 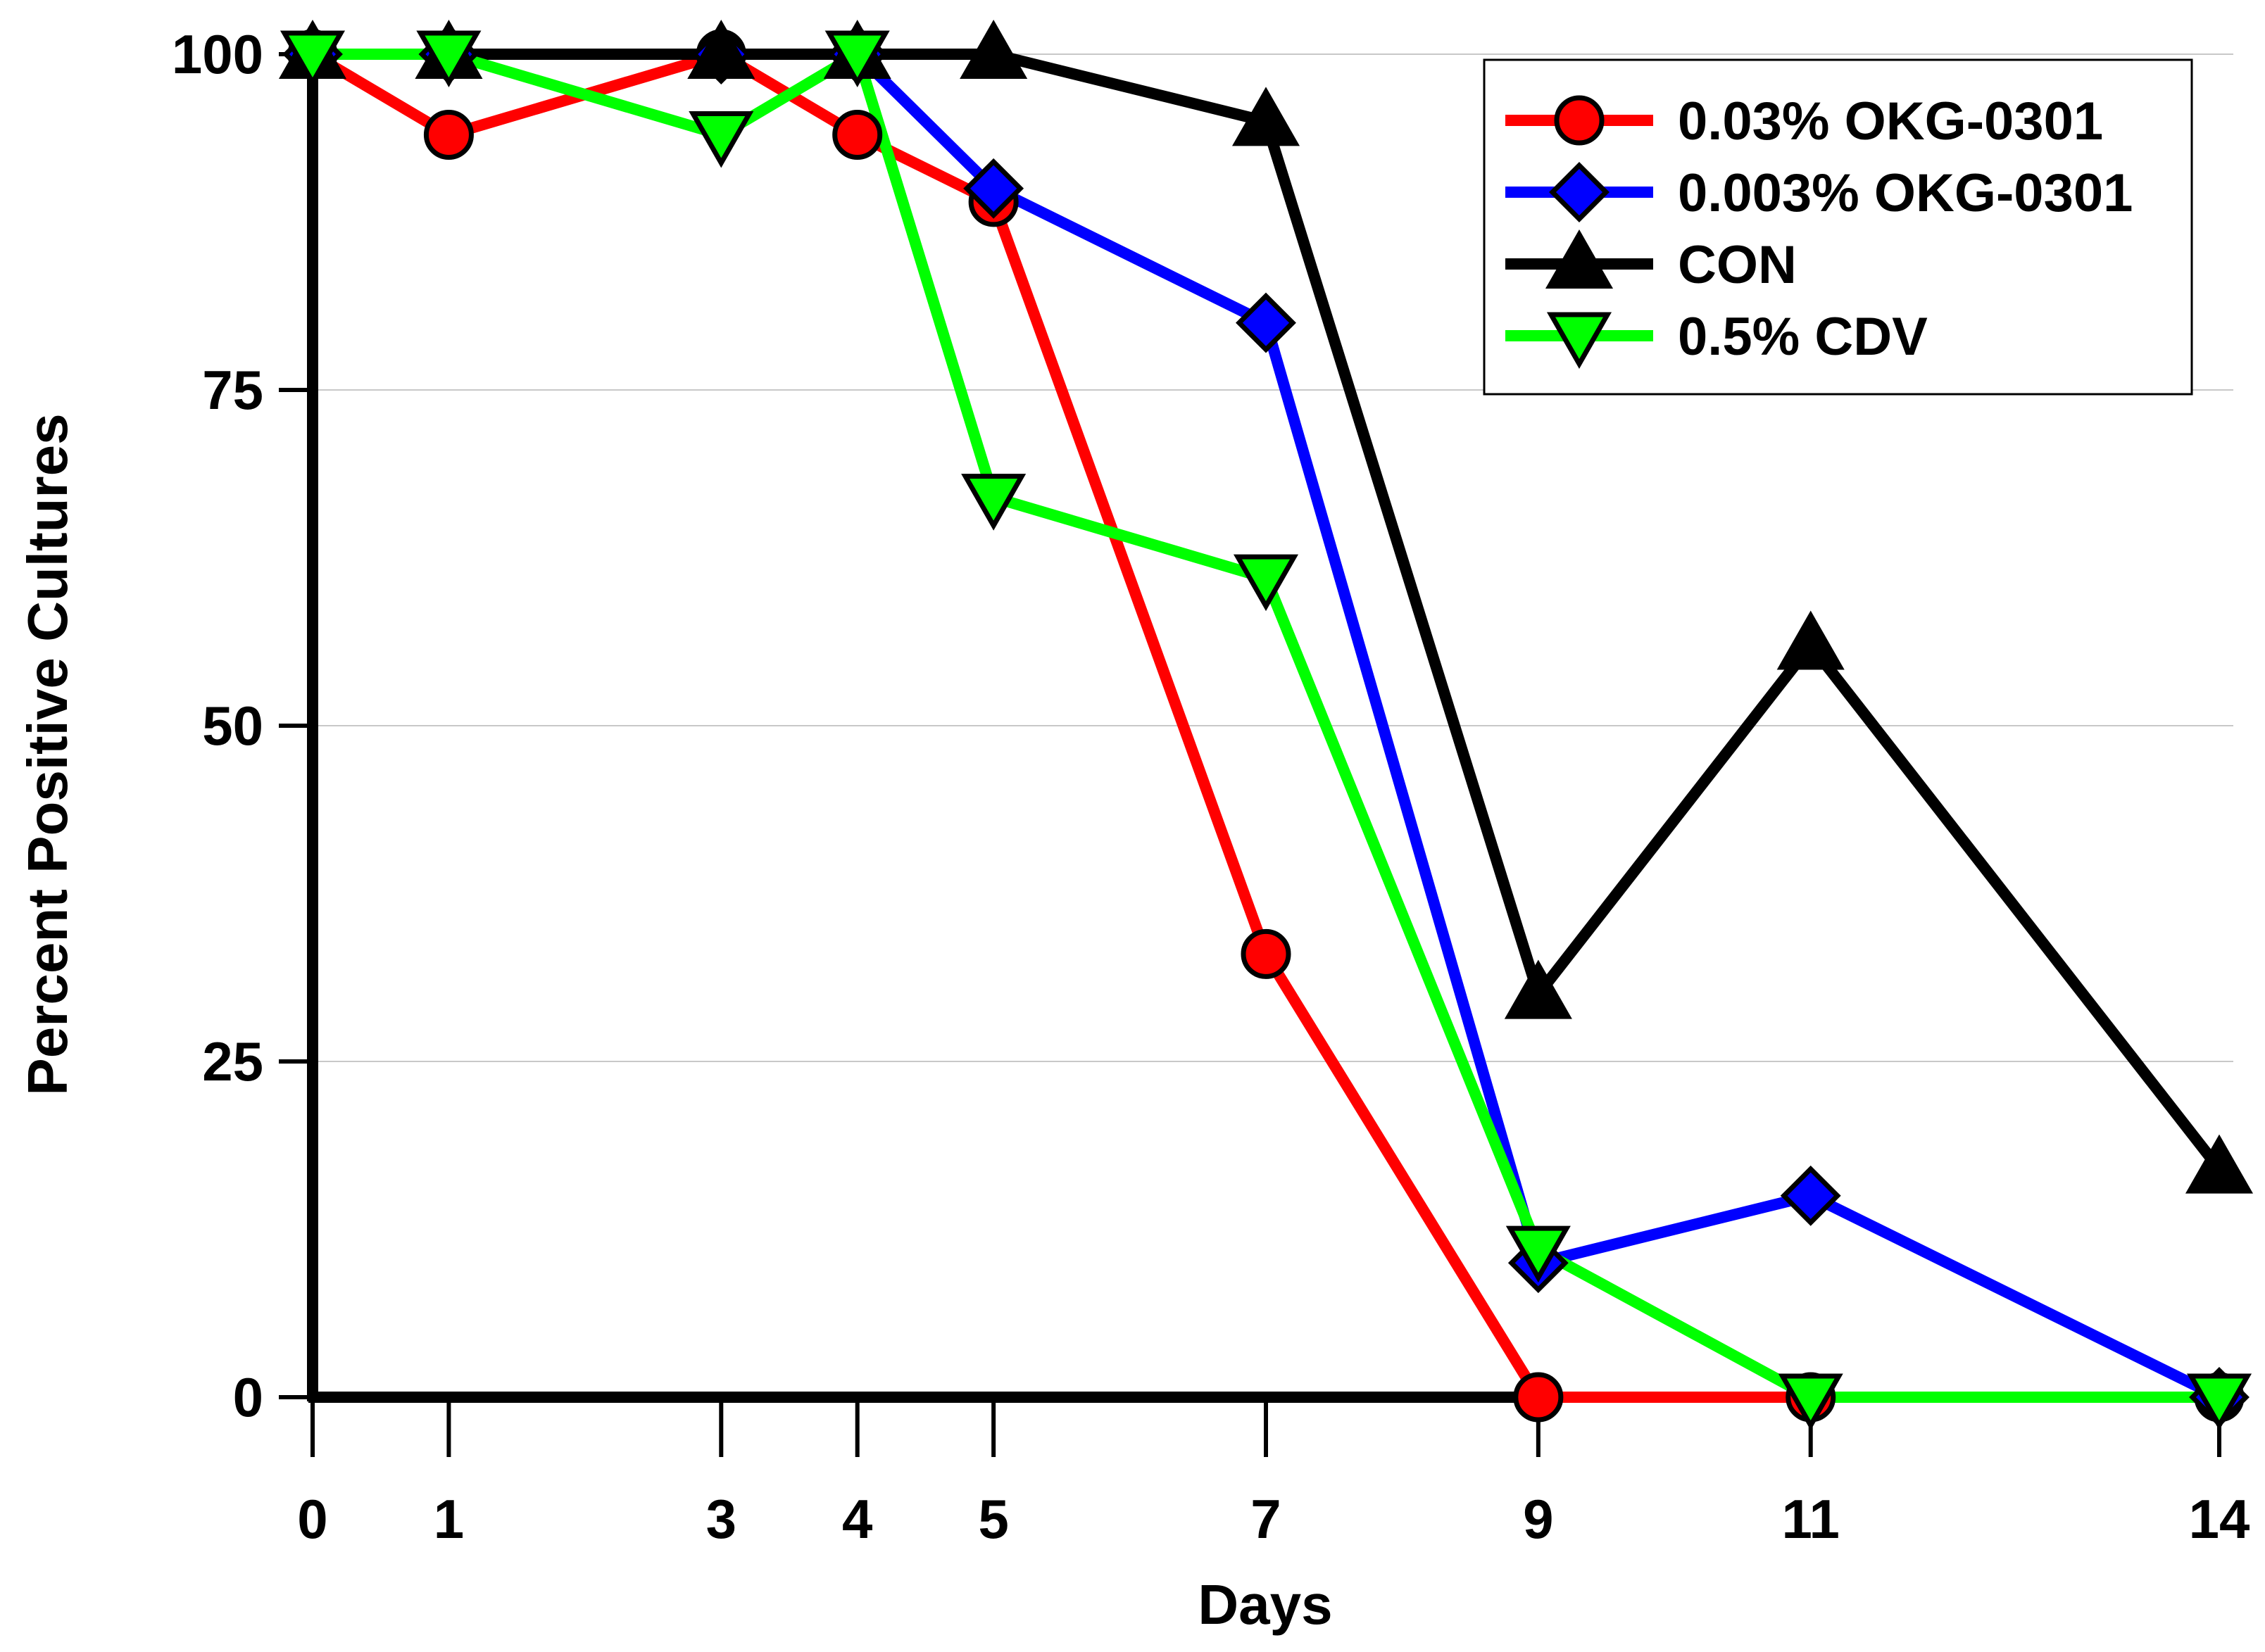 I want to click on y-tick-label-100: 100, so click(x=217, y=54).